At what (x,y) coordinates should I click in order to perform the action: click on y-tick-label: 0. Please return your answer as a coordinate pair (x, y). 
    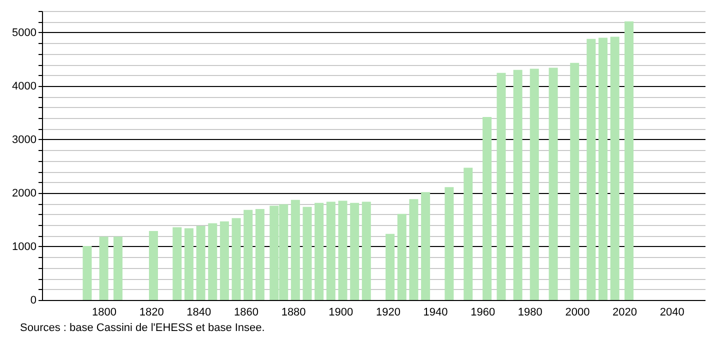
    Looking at the image, I should click on (33, 300).